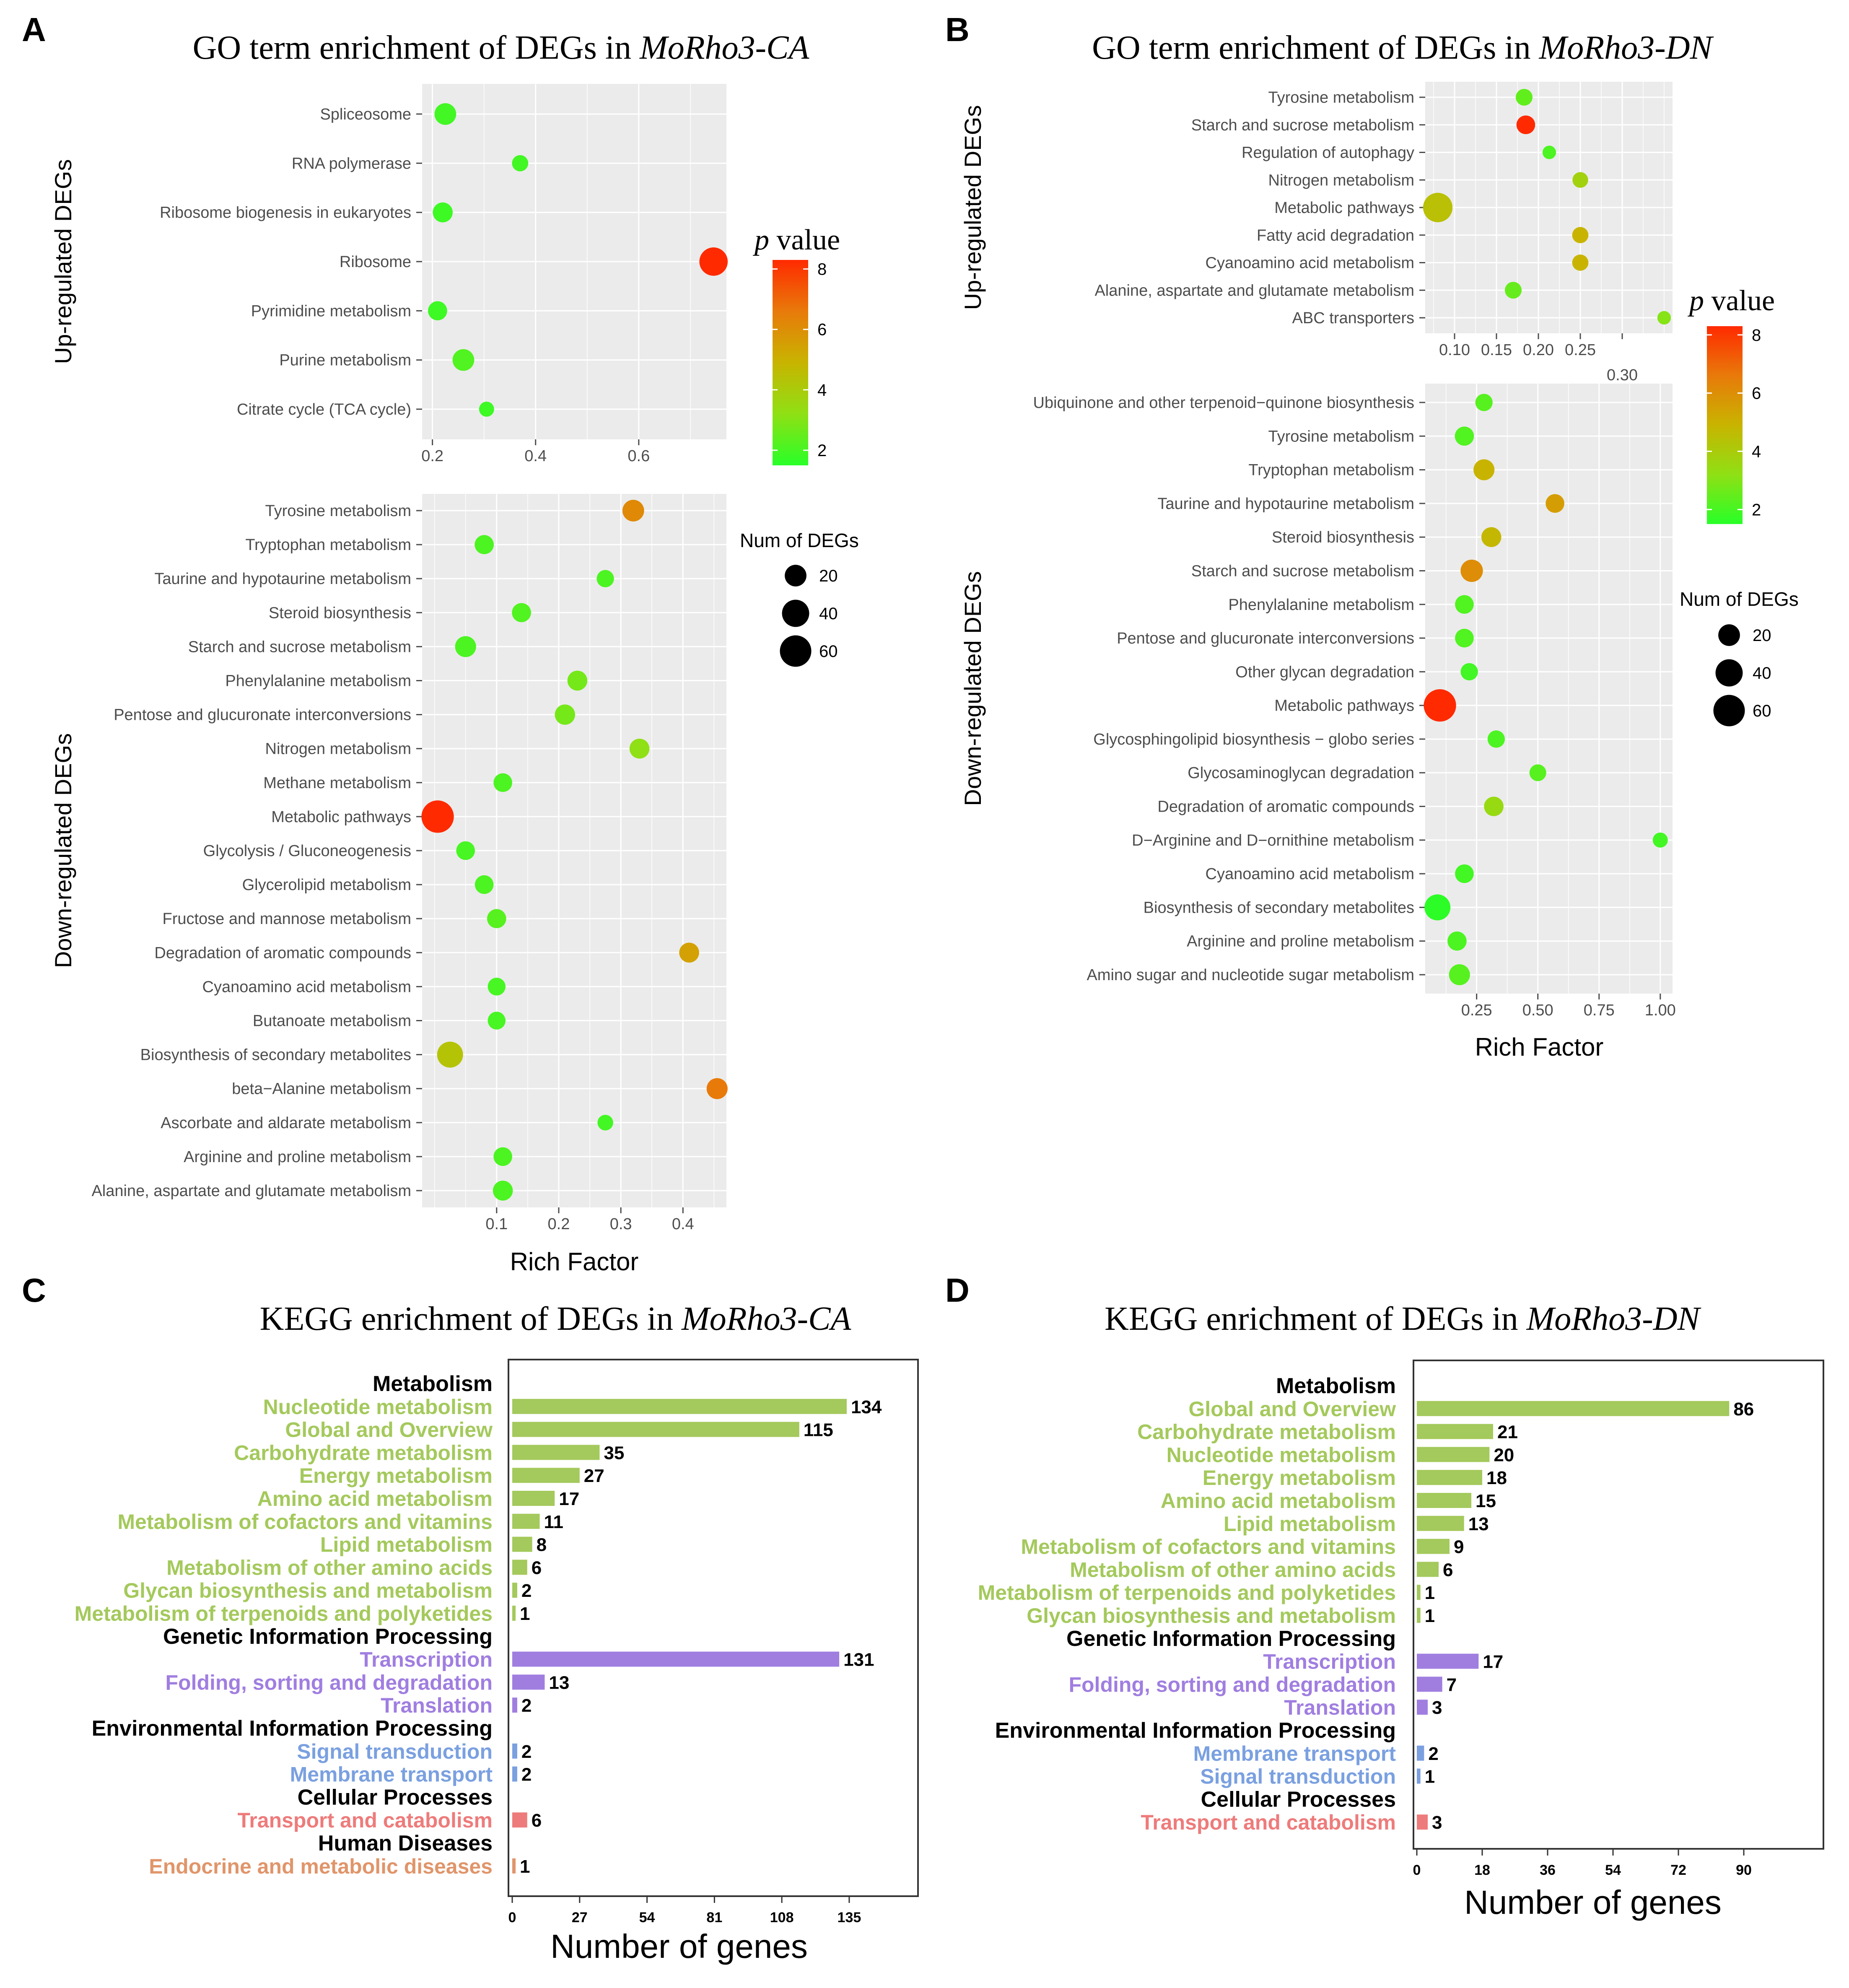  I want to click on panel-c-bar-membrane-transport, so click(514, 1774).